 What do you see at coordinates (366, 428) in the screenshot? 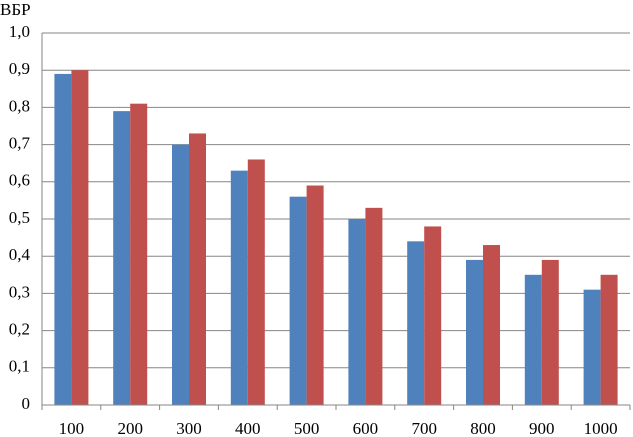
I see `x-tick-label: 600` at bounding box center [366, 428].